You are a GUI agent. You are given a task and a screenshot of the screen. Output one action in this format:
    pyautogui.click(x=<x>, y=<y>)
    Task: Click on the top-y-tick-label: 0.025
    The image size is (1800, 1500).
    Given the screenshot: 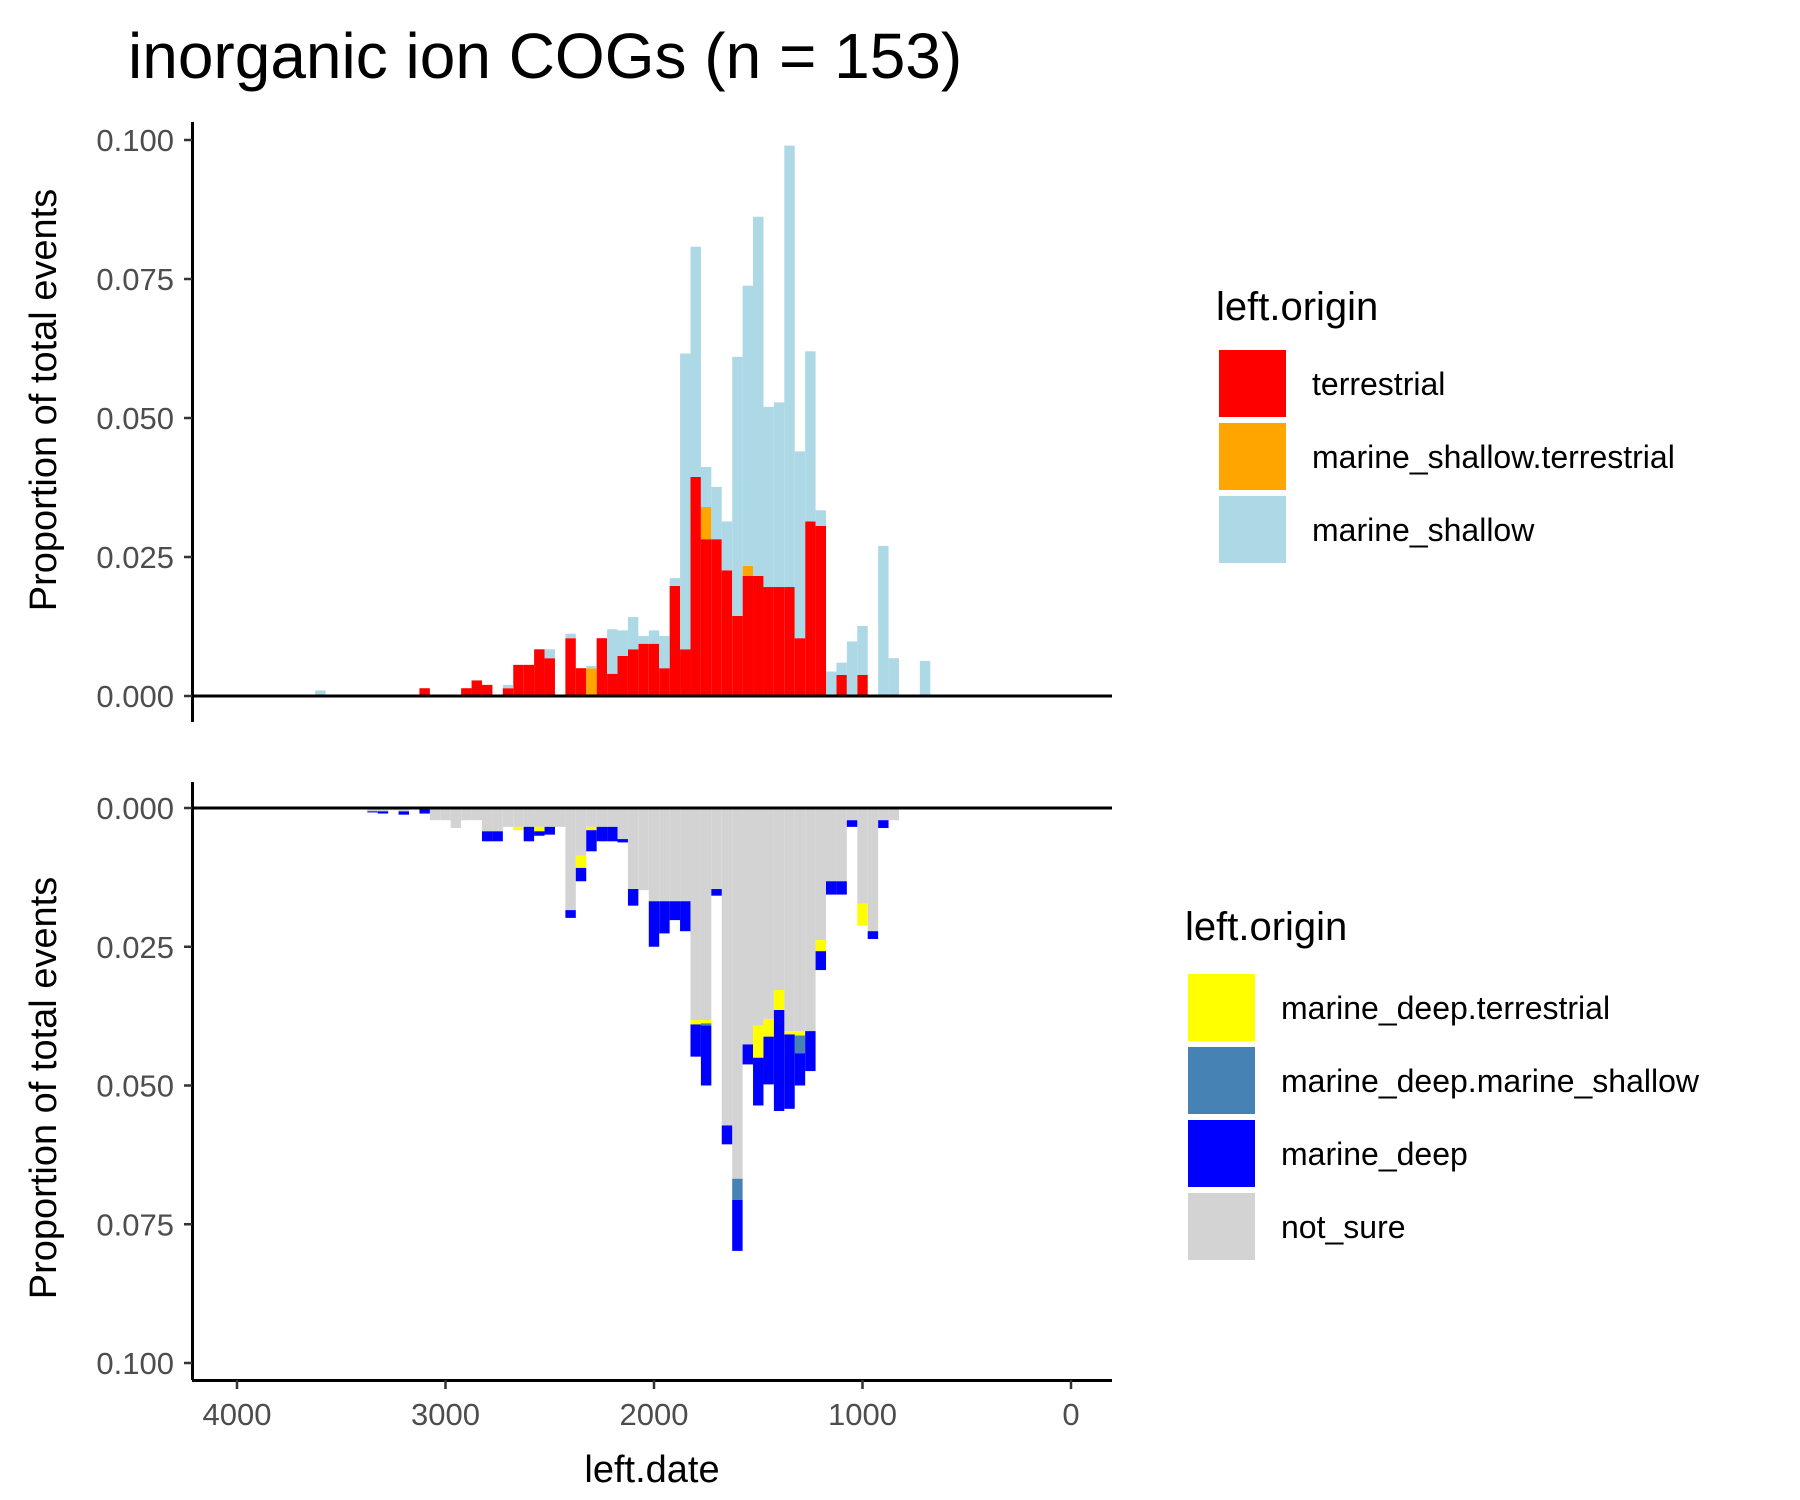 What is the action you would take?
    pyautogui.click(x=135, y=557)
    